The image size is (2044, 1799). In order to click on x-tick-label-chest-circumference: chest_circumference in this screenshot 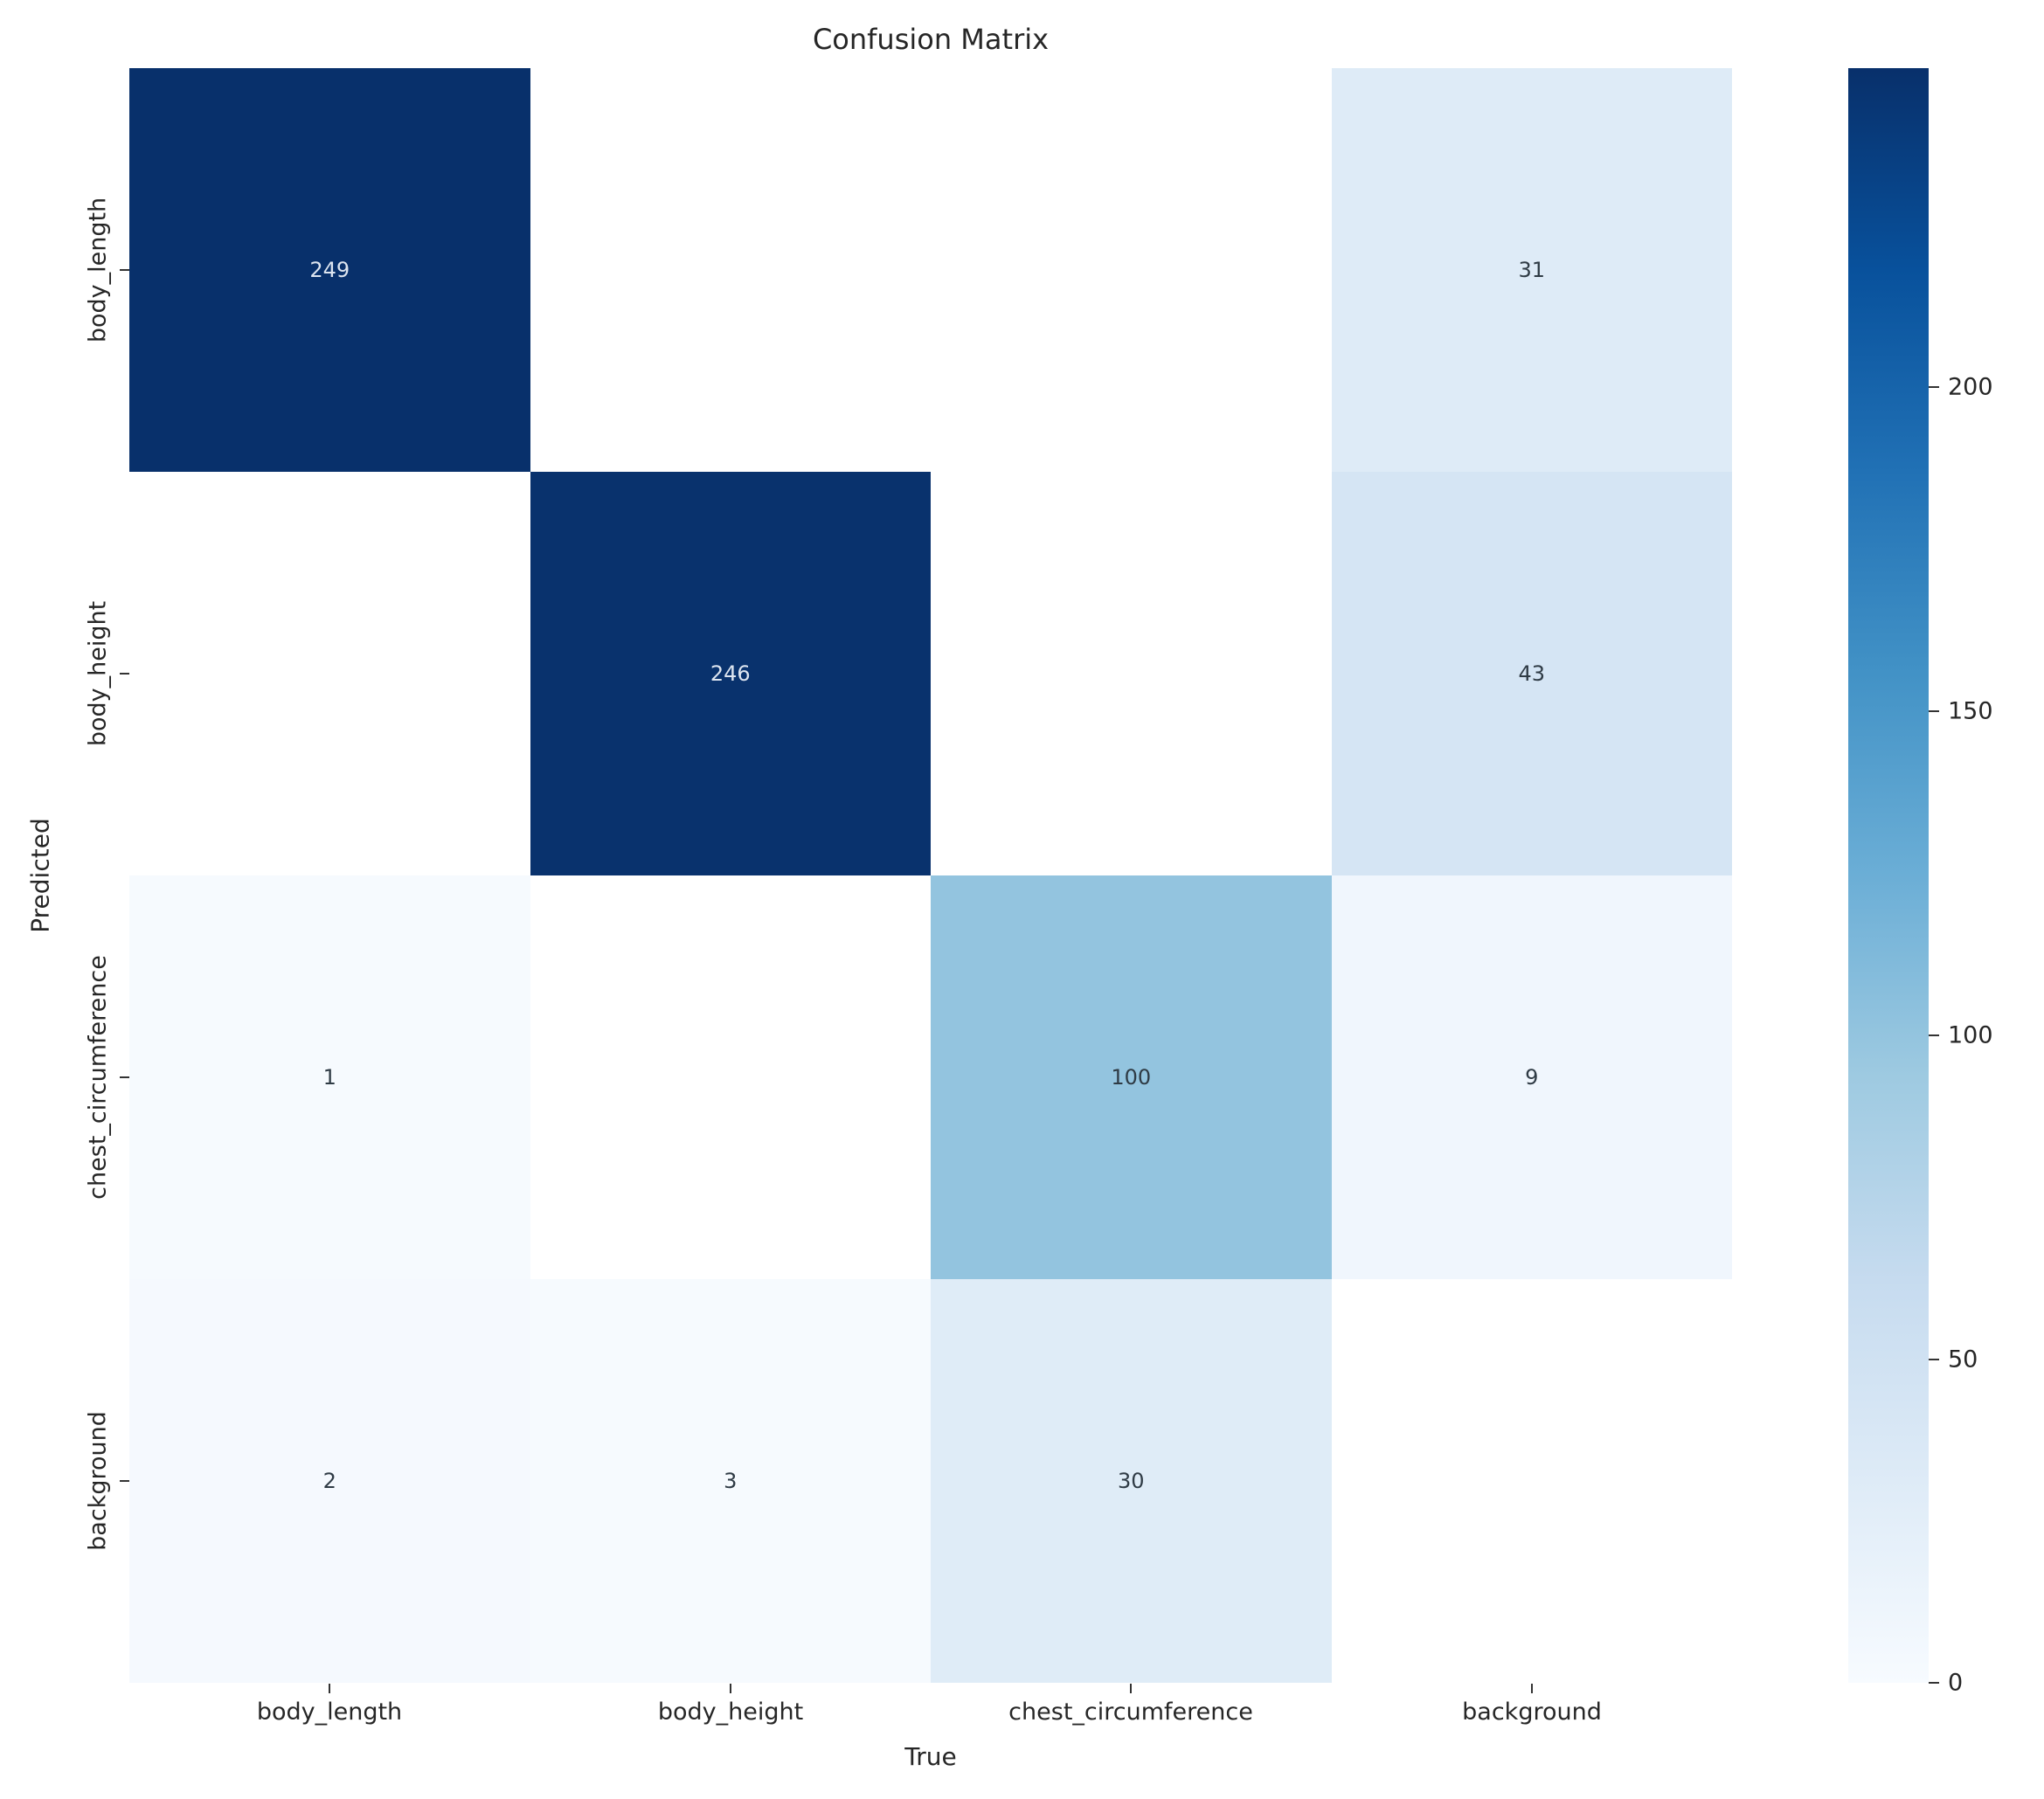, I will do `click(1130, 1712)`.